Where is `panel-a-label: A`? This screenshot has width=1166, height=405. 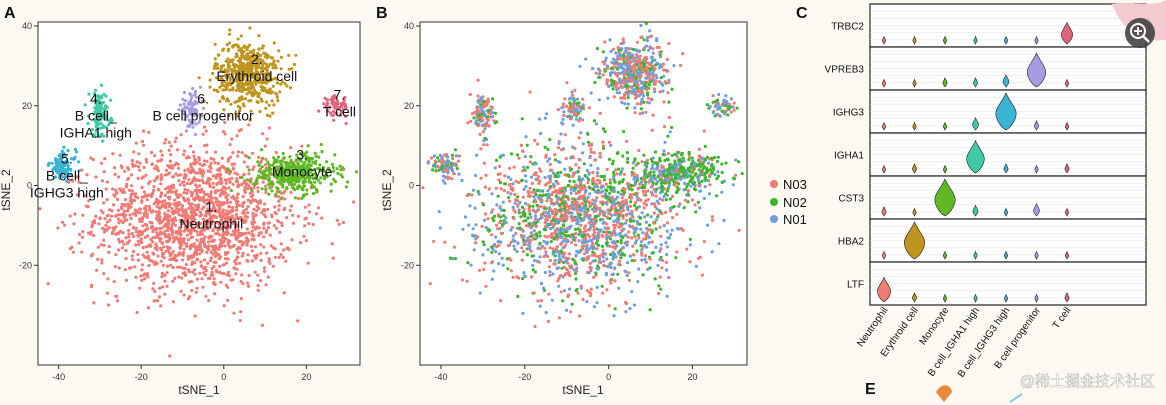
panel-a-label: A is located at coordinates (10, 13).